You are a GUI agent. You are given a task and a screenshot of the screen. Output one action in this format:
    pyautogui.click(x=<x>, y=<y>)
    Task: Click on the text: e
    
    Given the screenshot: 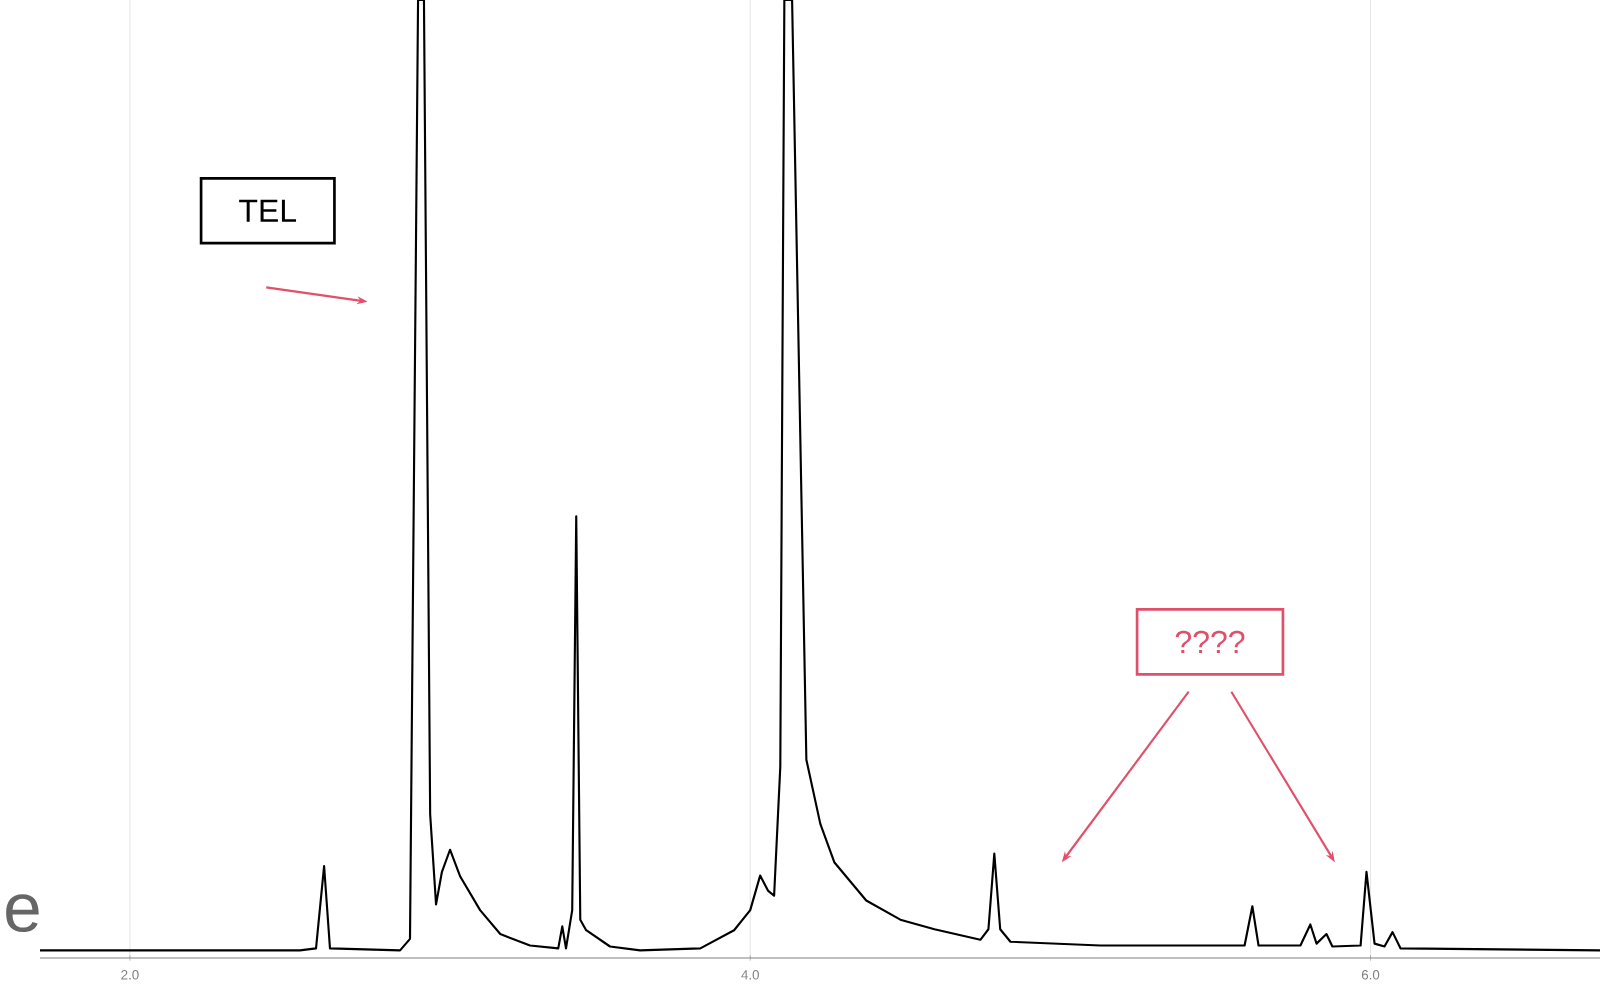 What is the action you would take?
    pyautogui.click(x=22, y=913)
    